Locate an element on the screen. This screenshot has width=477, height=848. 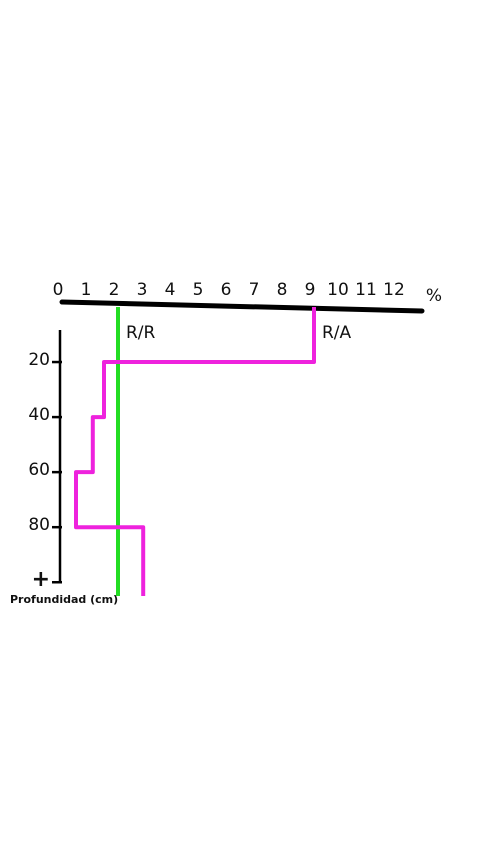
x-tick-label: 9 is located at coordinates (310, 290).